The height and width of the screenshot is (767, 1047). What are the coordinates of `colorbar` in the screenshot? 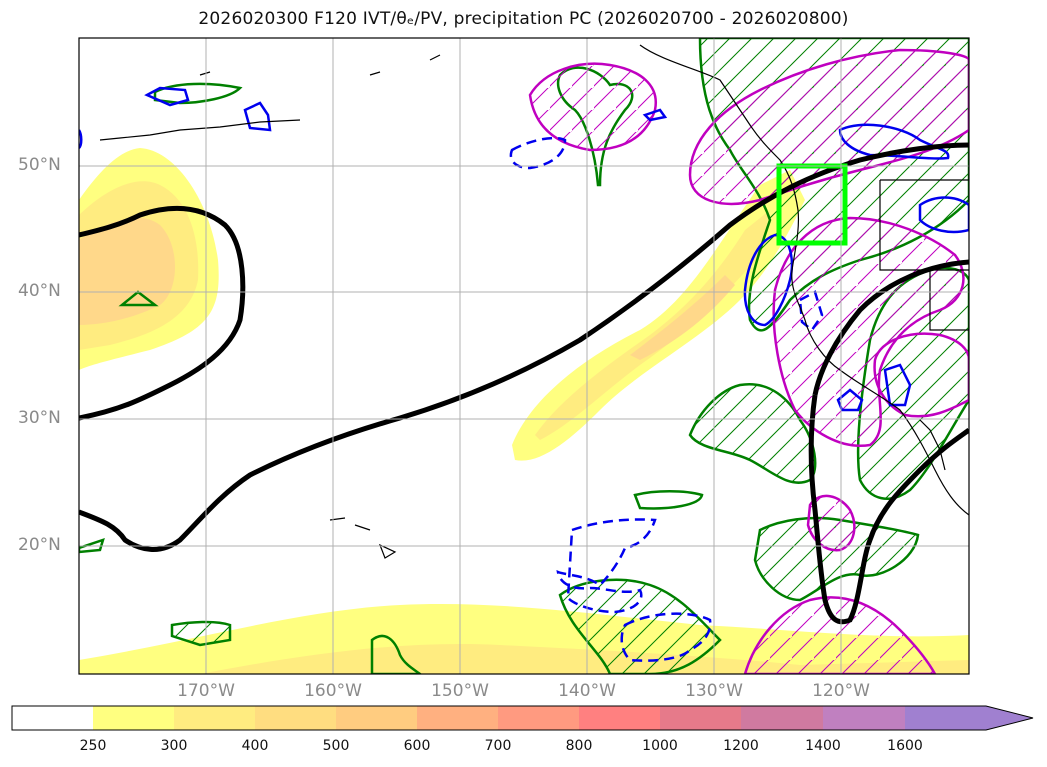 It's located at (522, 718).